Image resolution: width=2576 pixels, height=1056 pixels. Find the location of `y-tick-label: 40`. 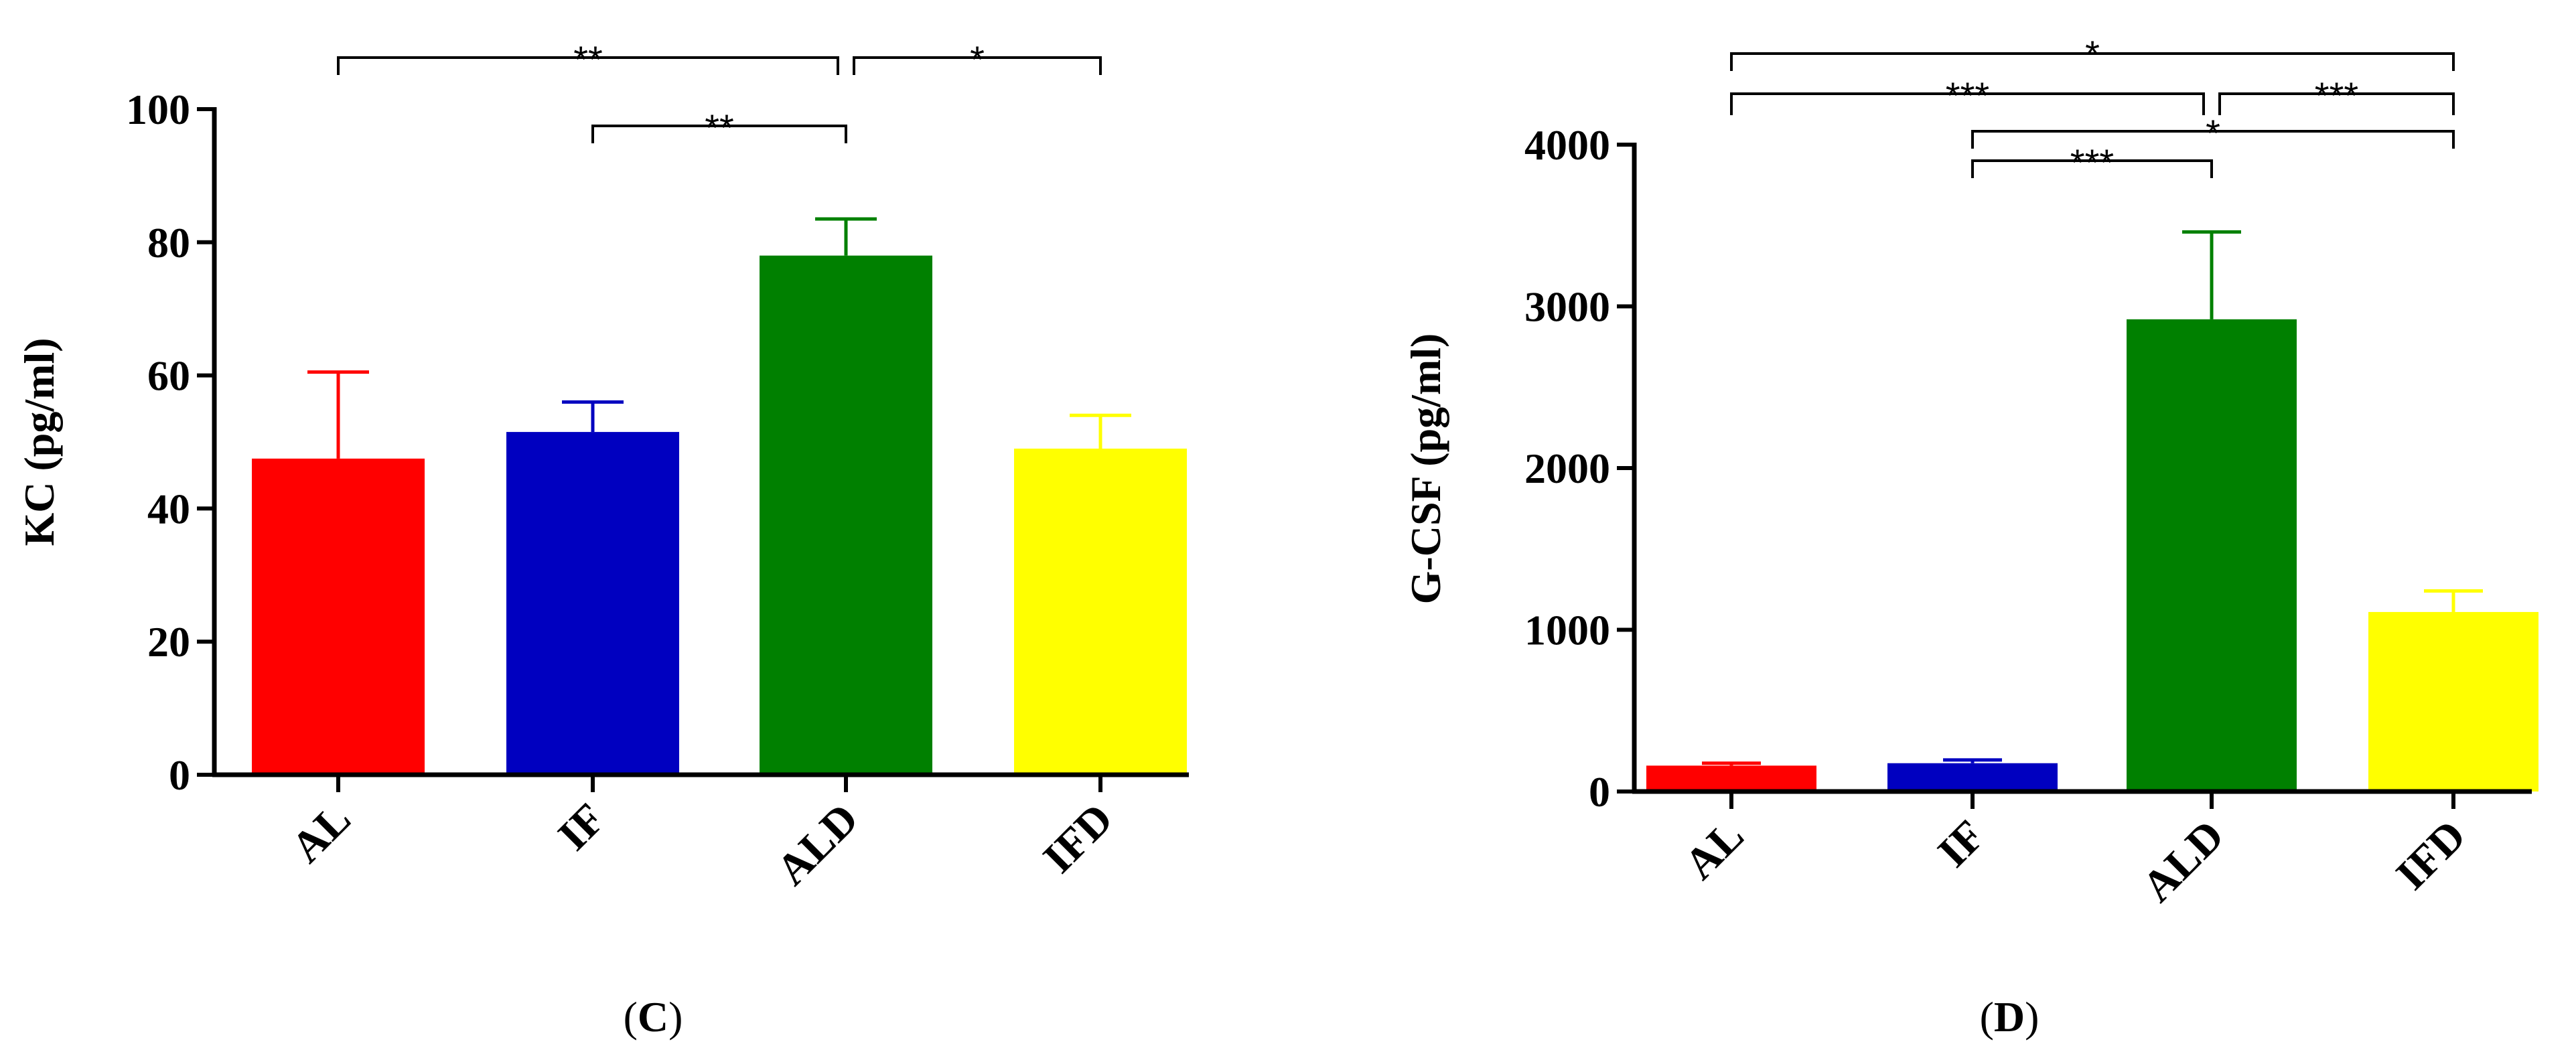

y-tick-label: 40 is located at coordinates (168, 508).